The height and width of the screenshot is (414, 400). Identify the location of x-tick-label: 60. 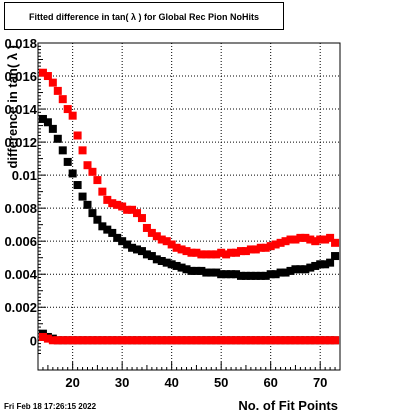
(270, 382).